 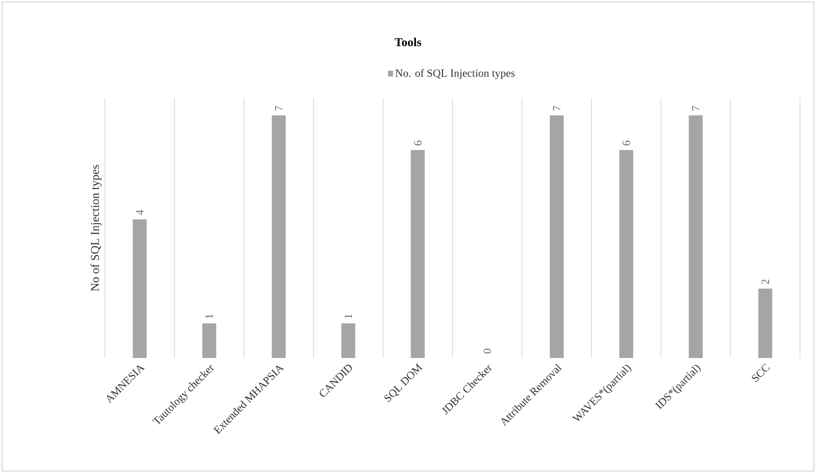 What do you see at coordinates (455, 74) in the screenshot?
I see `legend-label: No. of SQL Injection types` at bounding box center [455, 74].